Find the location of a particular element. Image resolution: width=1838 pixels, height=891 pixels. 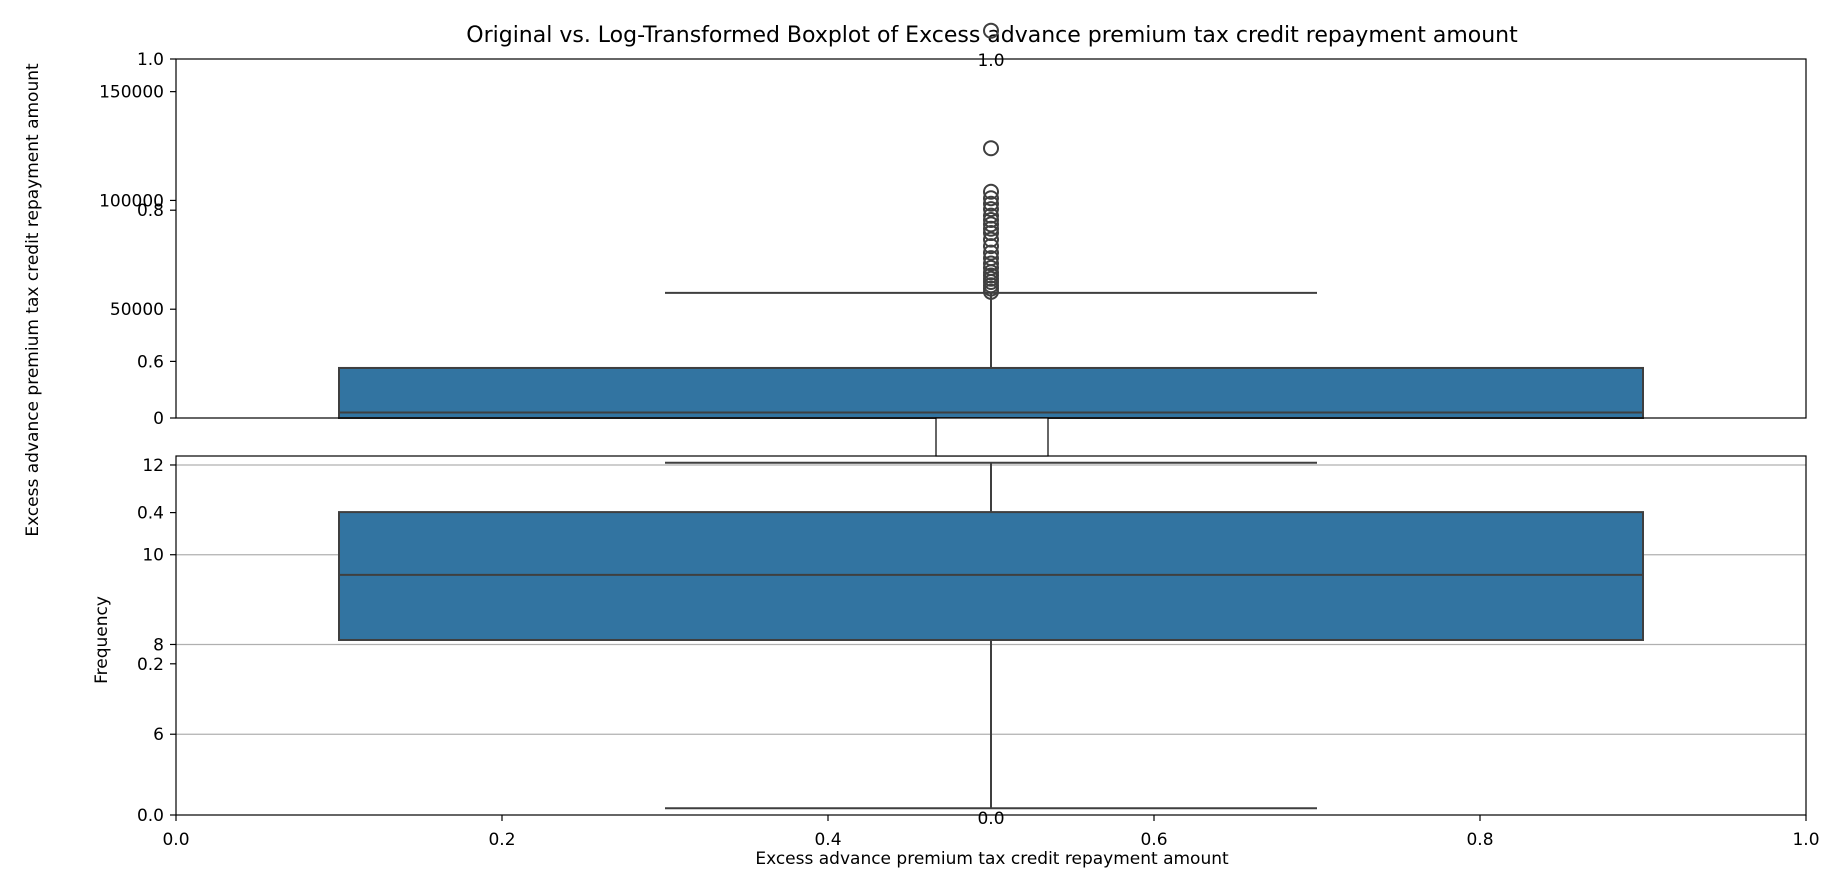

x-tick-label: 0.4 is located at coordinates (827, 840).